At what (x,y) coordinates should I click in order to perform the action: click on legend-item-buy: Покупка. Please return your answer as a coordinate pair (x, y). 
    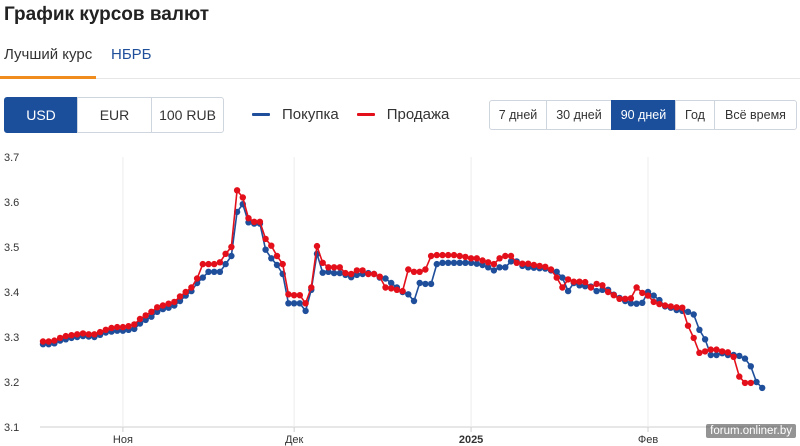
    Looking at the image, I should click on (295, 114).